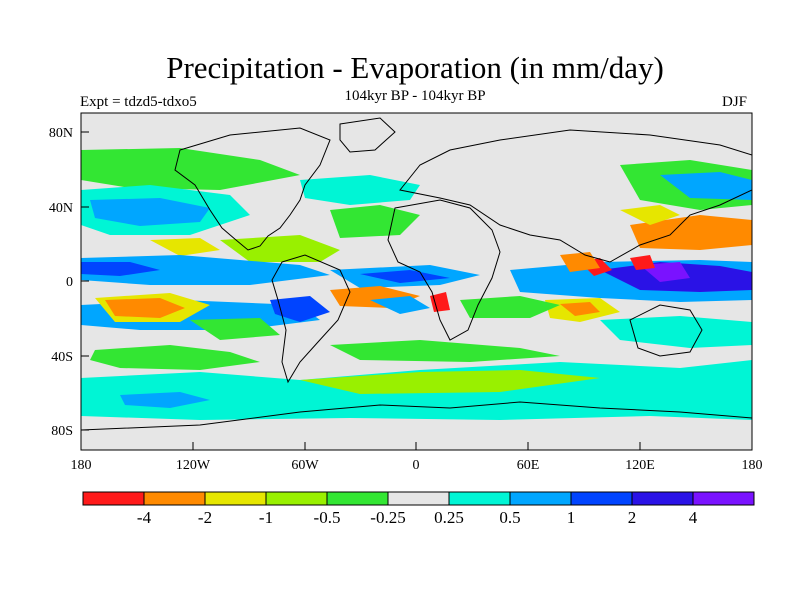 This screenshot has height=600, width=800. Describe the element at coordinates (61, 133) in the screenshot. I see `lat-tick-label: 80N` at that location.